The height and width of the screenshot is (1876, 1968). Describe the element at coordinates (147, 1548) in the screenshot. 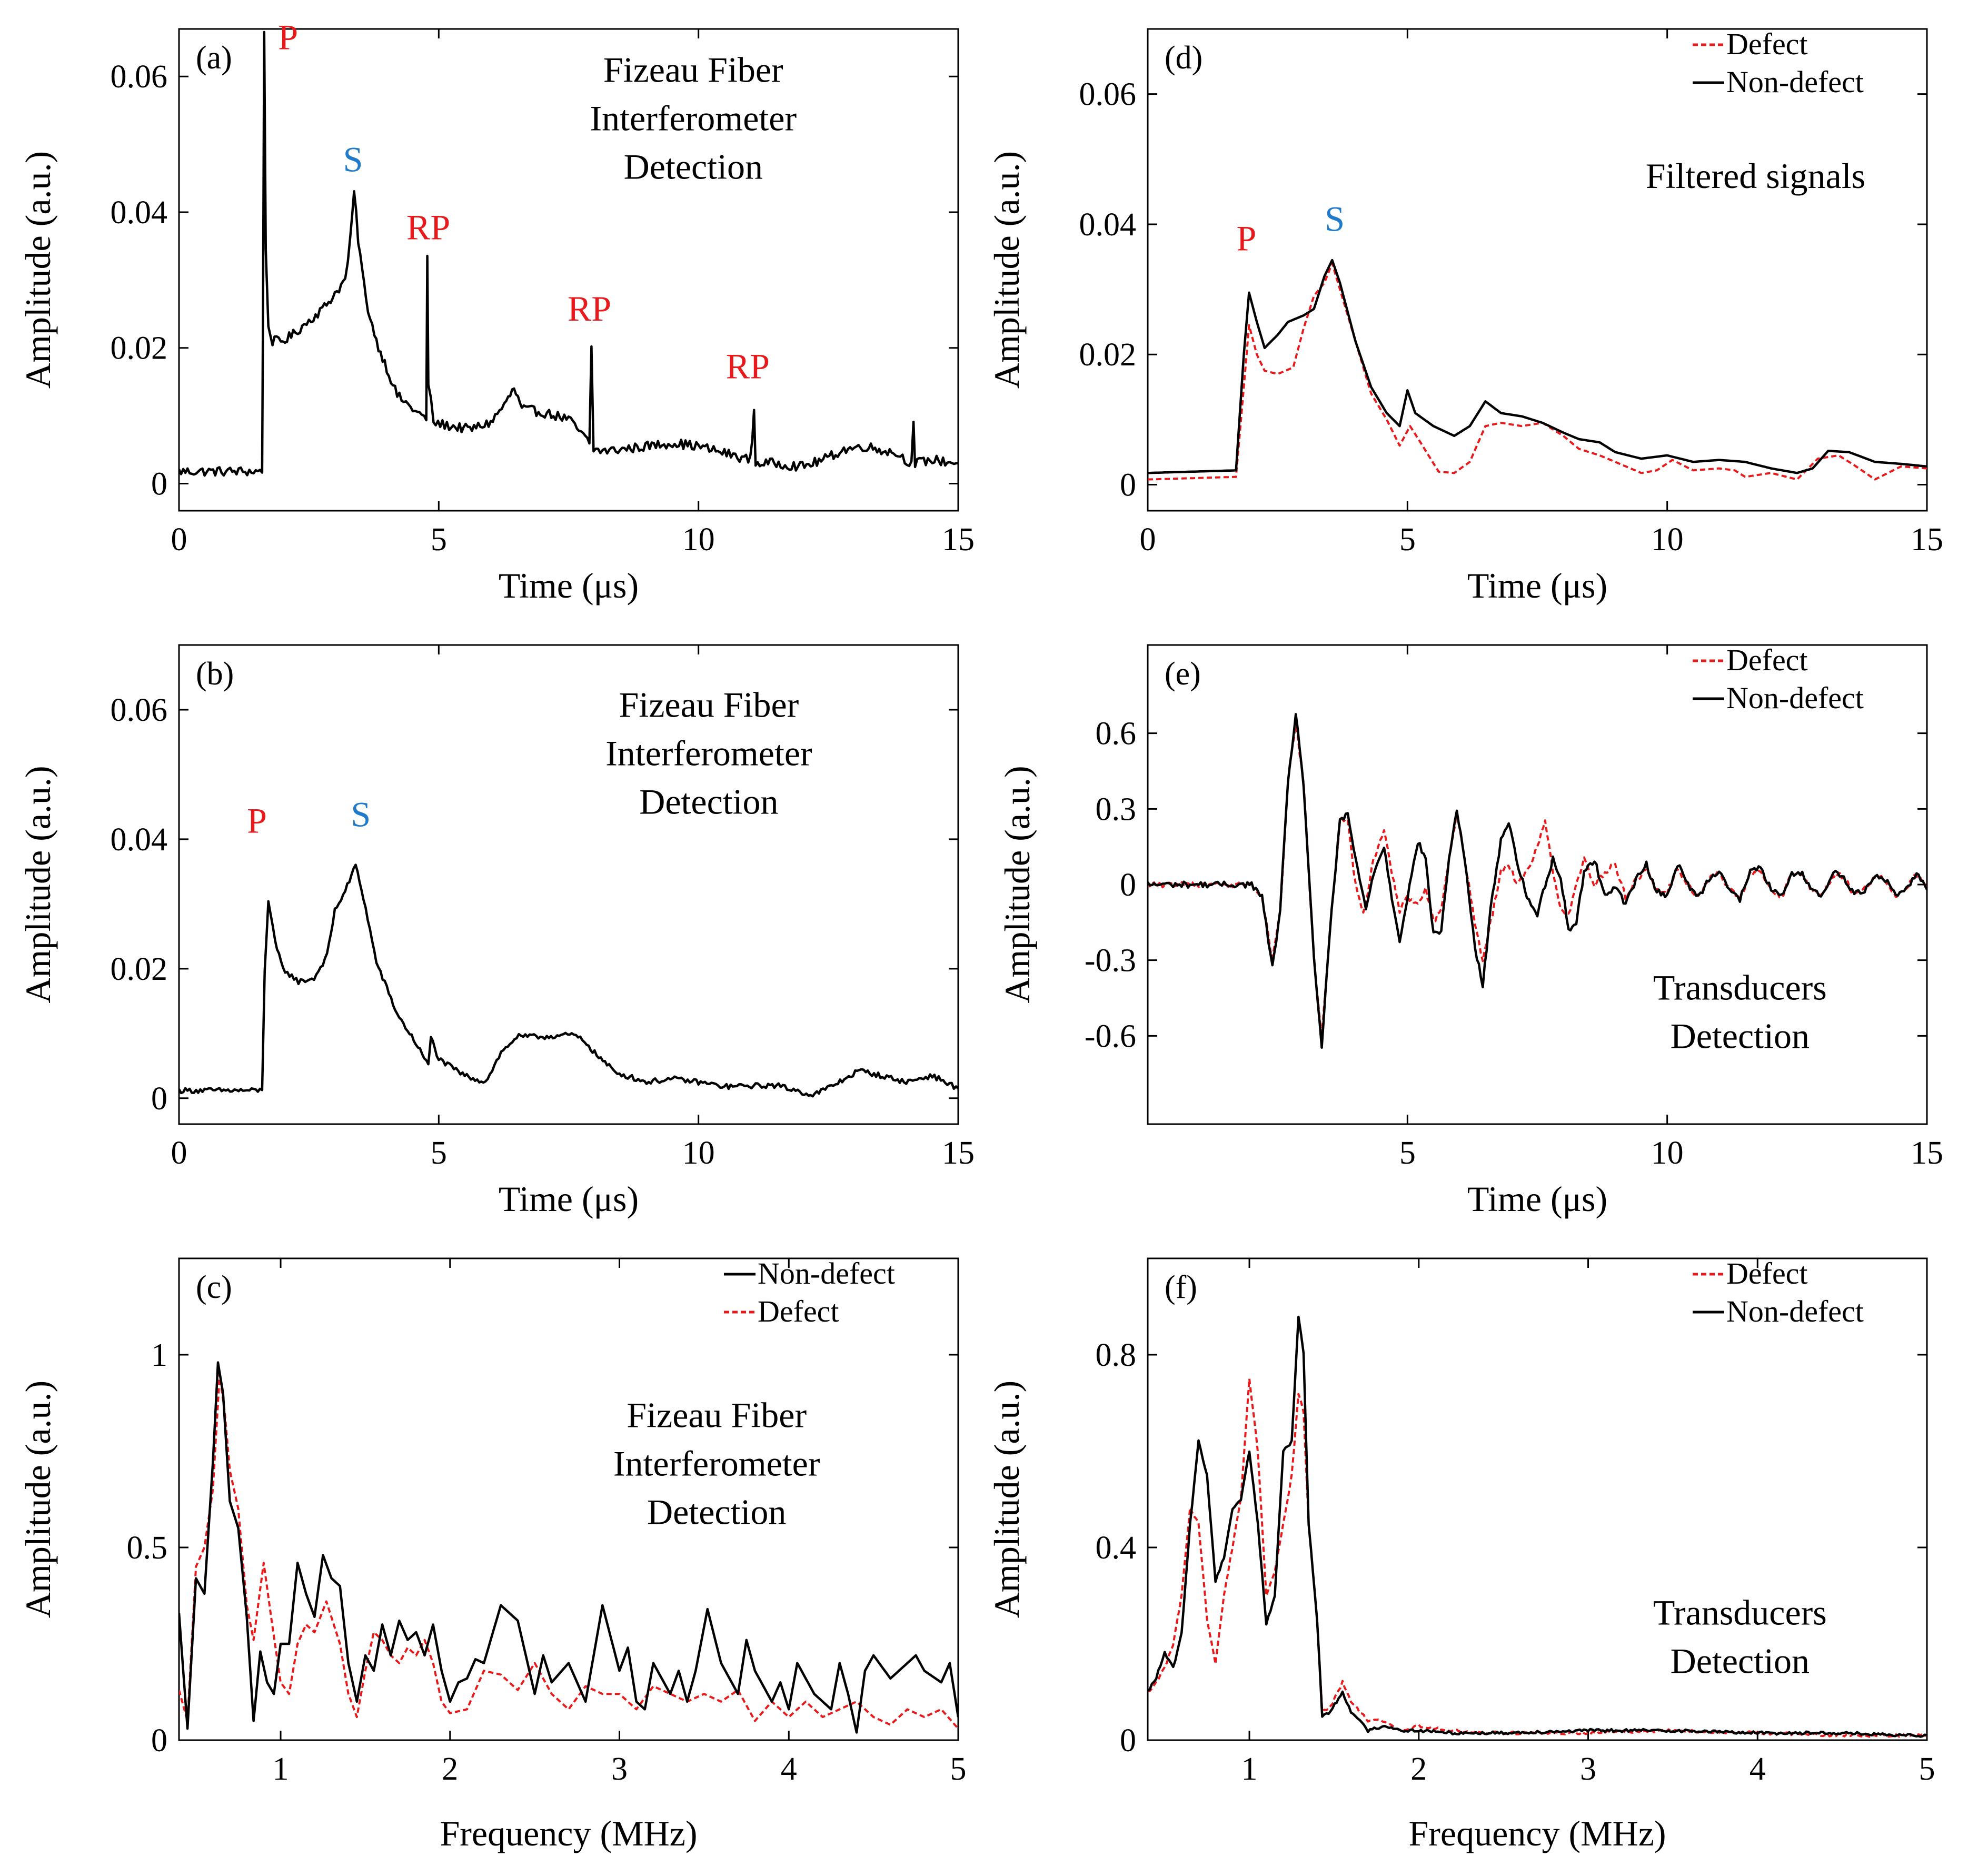

I see `y-tick-label: 0.5` at that location.